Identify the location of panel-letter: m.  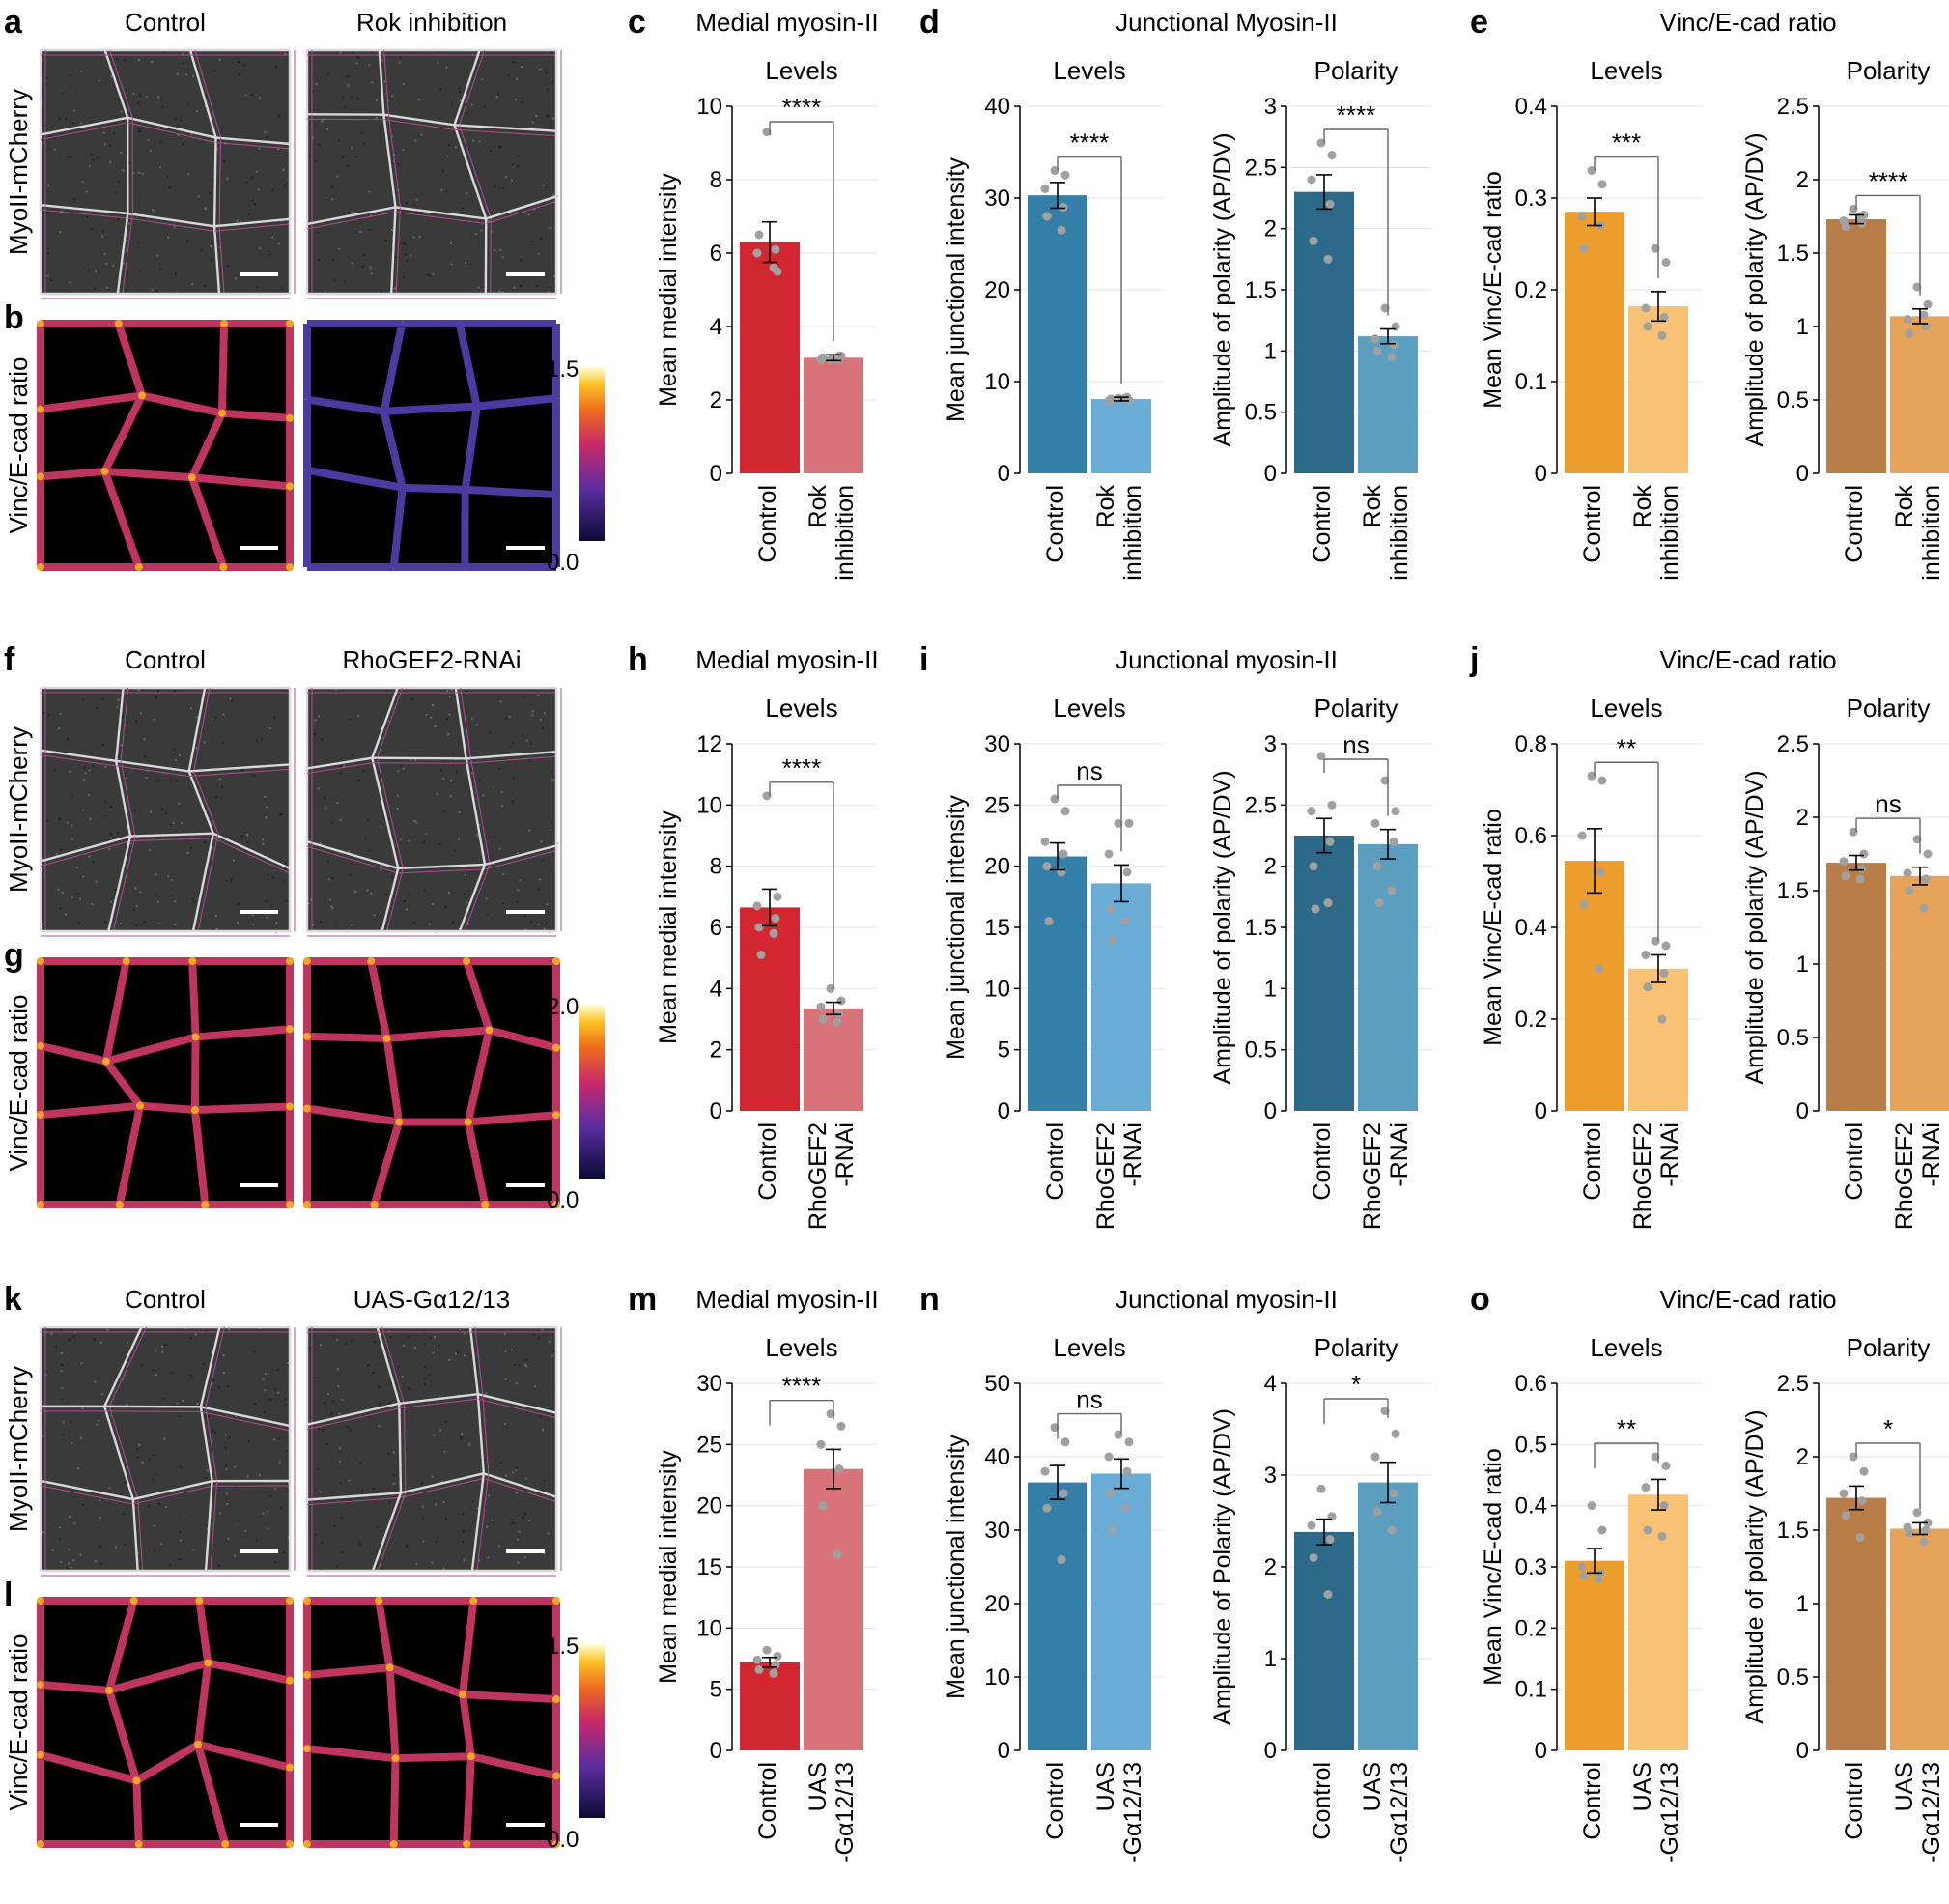
(642, 1299).